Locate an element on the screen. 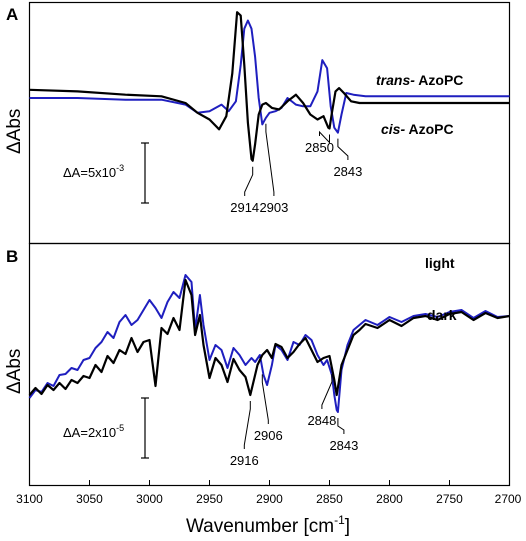  x-tick-label: 2900 is located at coordinates (269, 499).